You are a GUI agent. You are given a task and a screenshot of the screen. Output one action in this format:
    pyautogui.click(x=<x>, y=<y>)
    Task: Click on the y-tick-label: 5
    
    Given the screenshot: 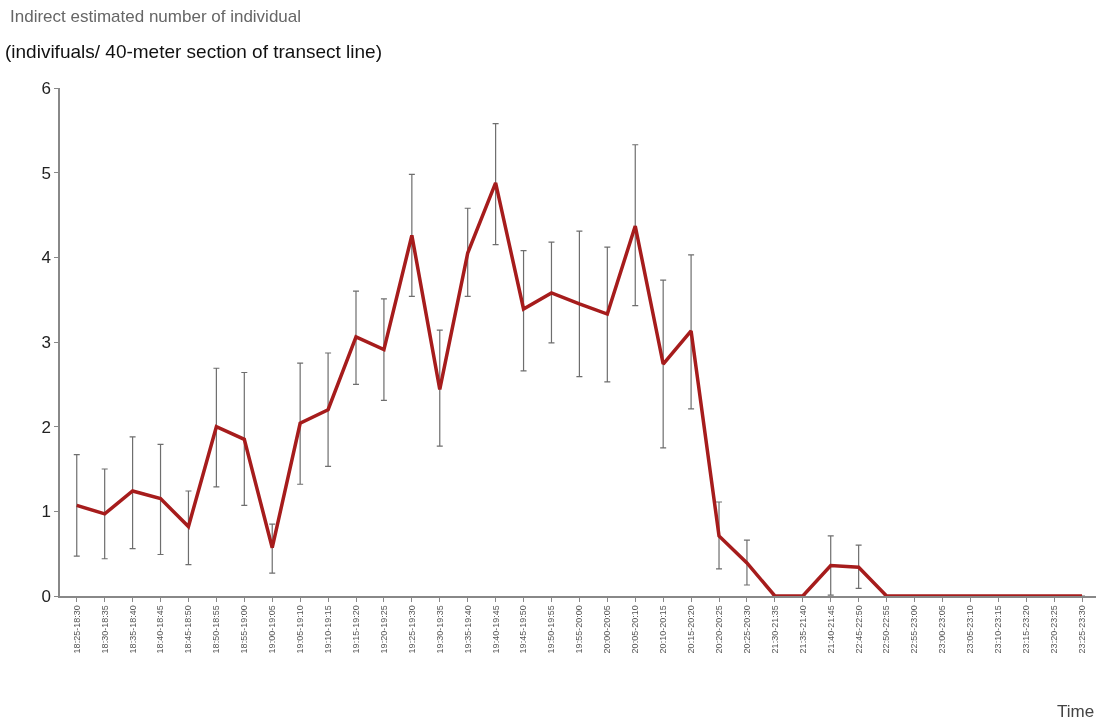 What is the action you would take?
    pyautogui.click(x=46, y=173)
    